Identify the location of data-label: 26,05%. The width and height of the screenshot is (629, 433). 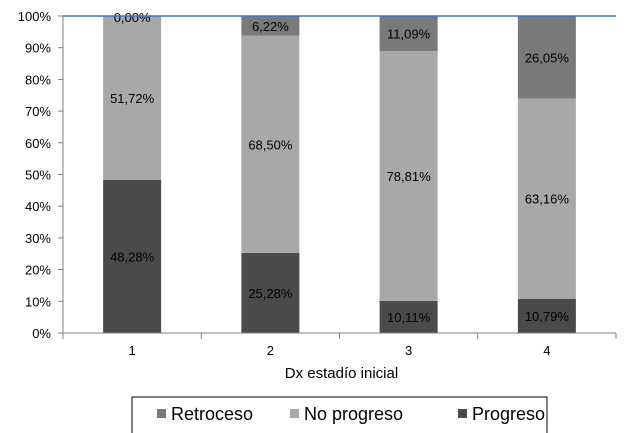
(547, 57).